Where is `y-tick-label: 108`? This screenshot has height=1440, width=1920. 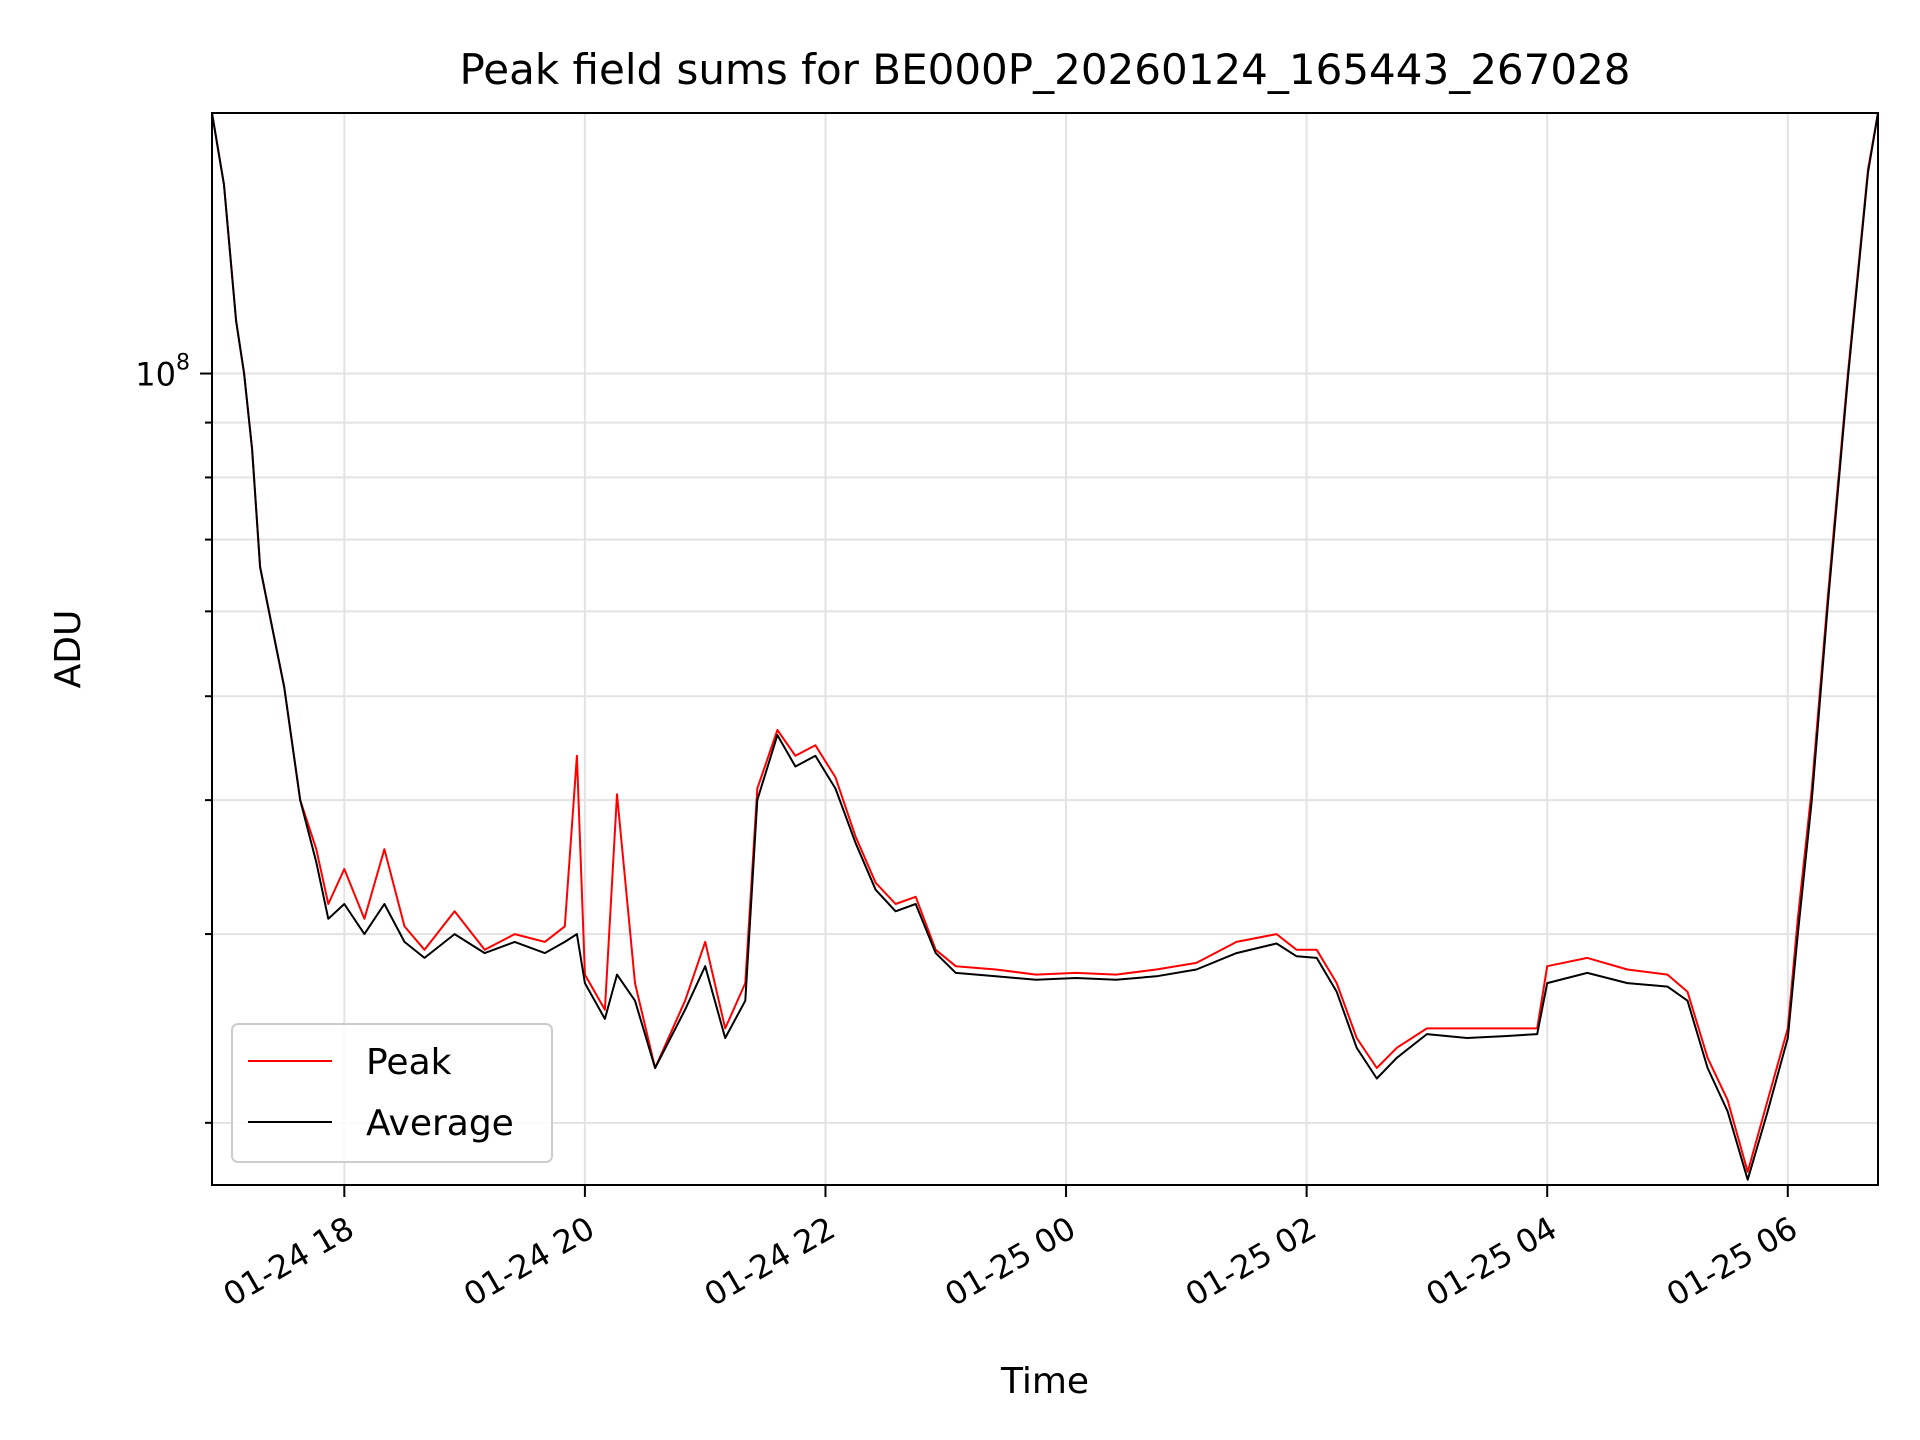
y-tick-label: 108 is located at coordinates (162, 372).